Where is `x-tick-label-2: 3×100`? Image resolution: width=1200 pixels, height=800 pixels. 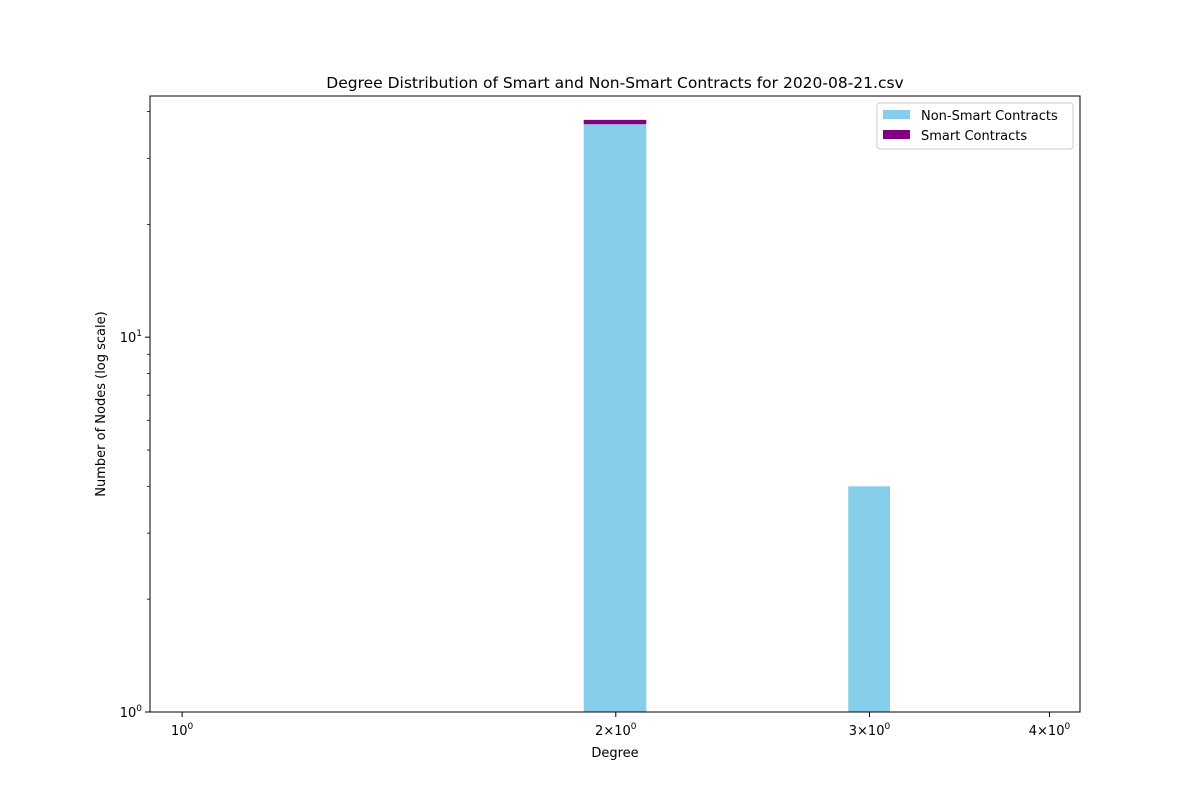
x-tick-label-2: 3×100 is located at coordinates (870, 730).